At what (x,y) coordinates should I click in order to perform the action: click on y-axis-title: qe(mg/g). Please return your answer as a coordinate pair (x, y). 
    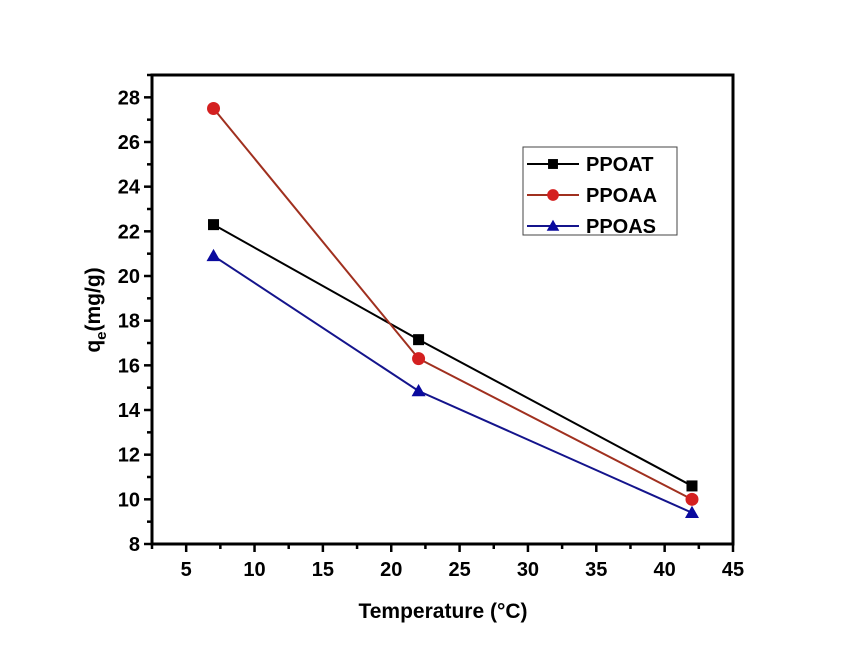
    Looking at the image, I should click on (96, 309).